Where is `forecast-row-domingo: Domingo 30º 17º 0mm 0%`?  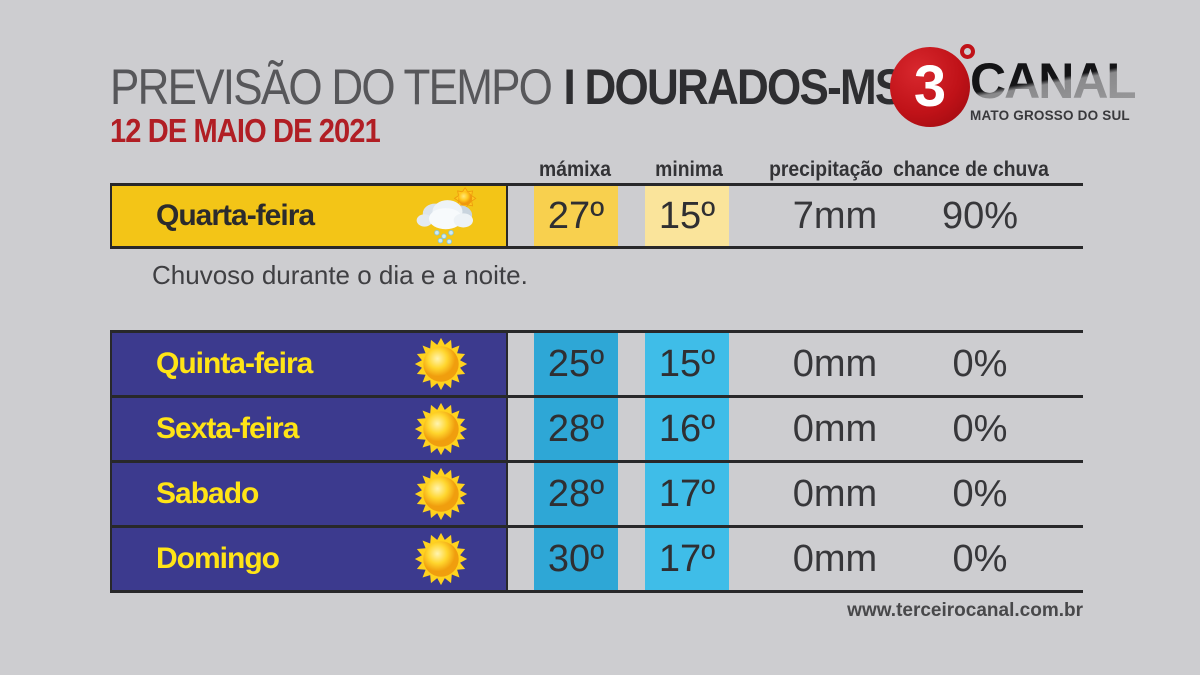
forecast-row-domingo: Domingo 30º 17º 0mm 0% is located at coordinates (596, 559).